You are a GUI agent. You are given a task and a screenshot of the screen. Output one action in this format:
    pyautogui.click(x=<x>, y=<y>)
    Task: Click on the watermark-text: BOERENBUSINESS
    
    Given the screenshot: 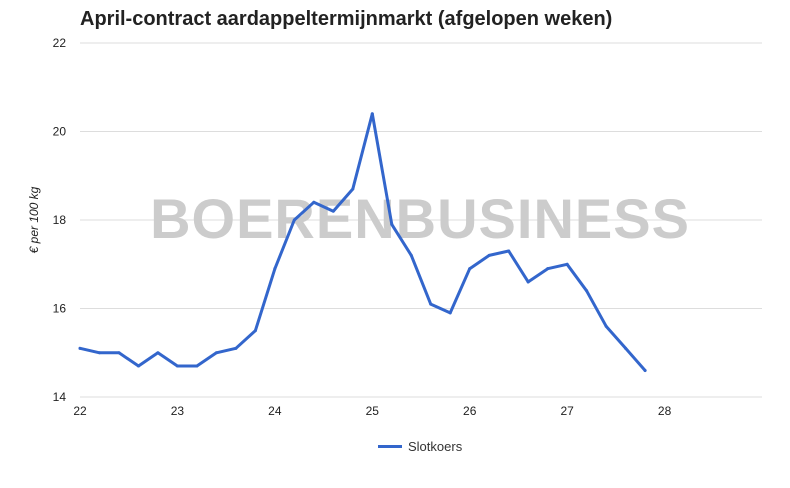 What is the action you would take?
    pyautogui.click(x=420, y=218)
    